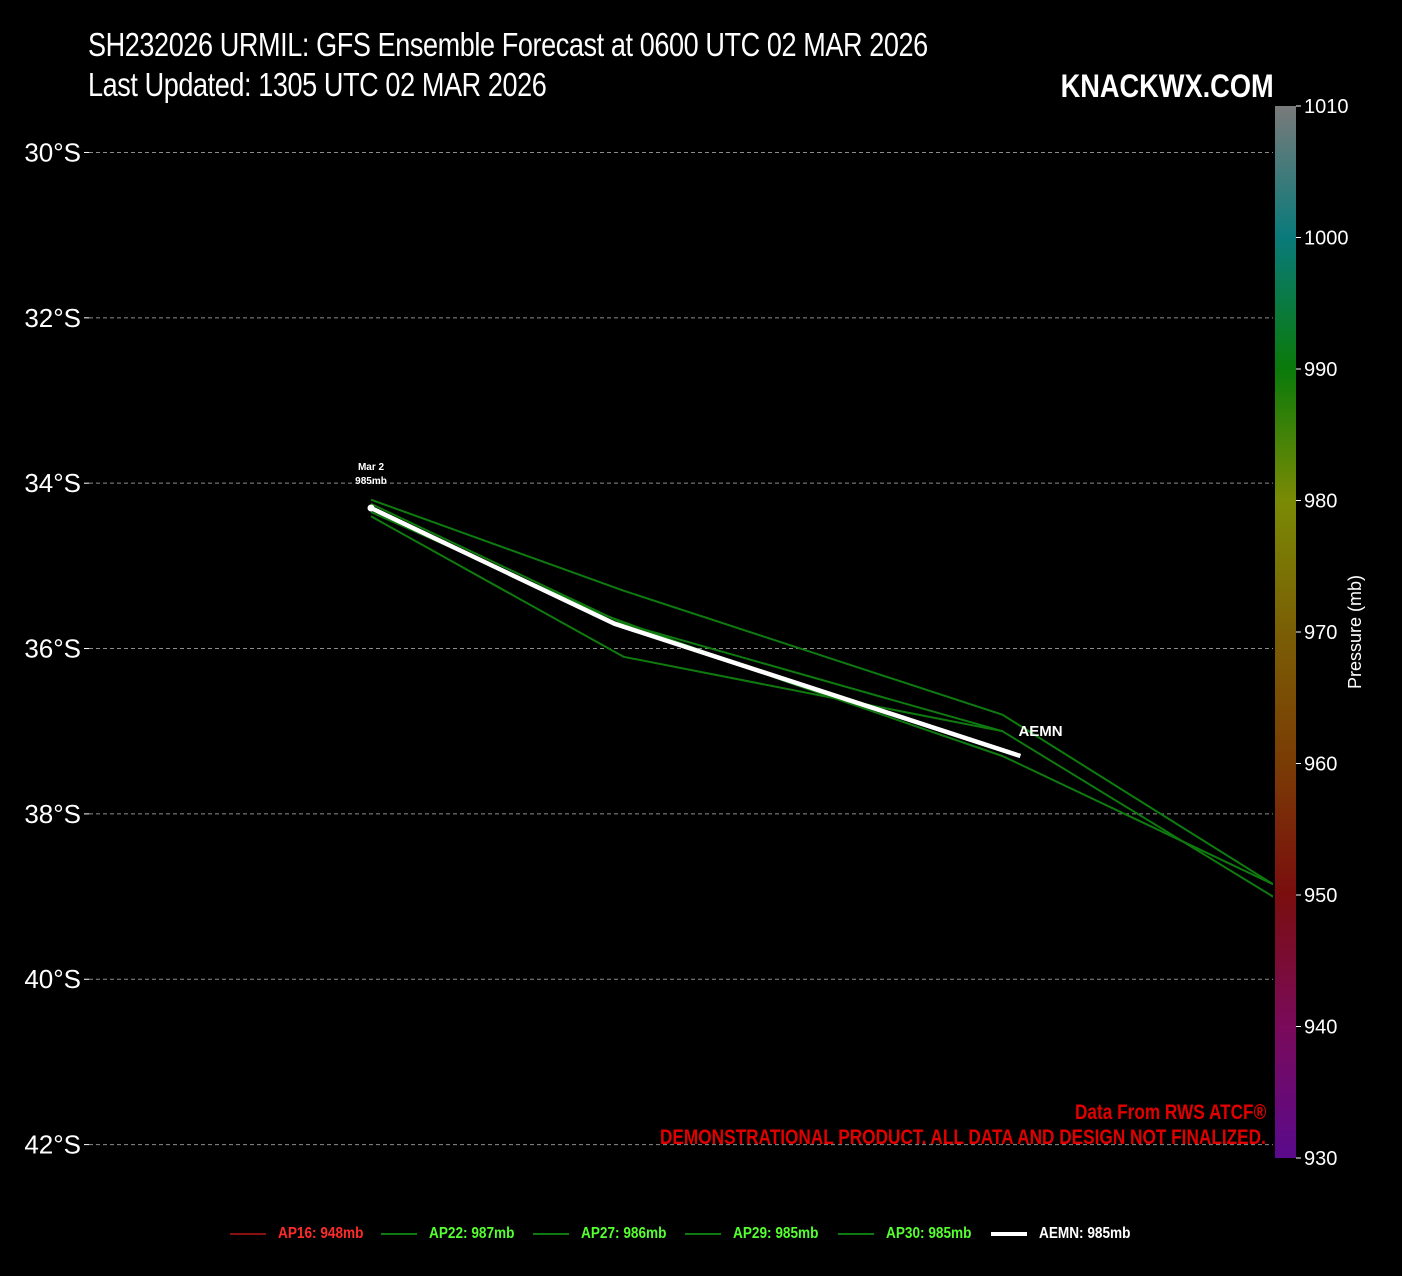  Describe the element at coordinates (52, 483) in the screenshot. I see `y-tick-label: 34°S` at that location.